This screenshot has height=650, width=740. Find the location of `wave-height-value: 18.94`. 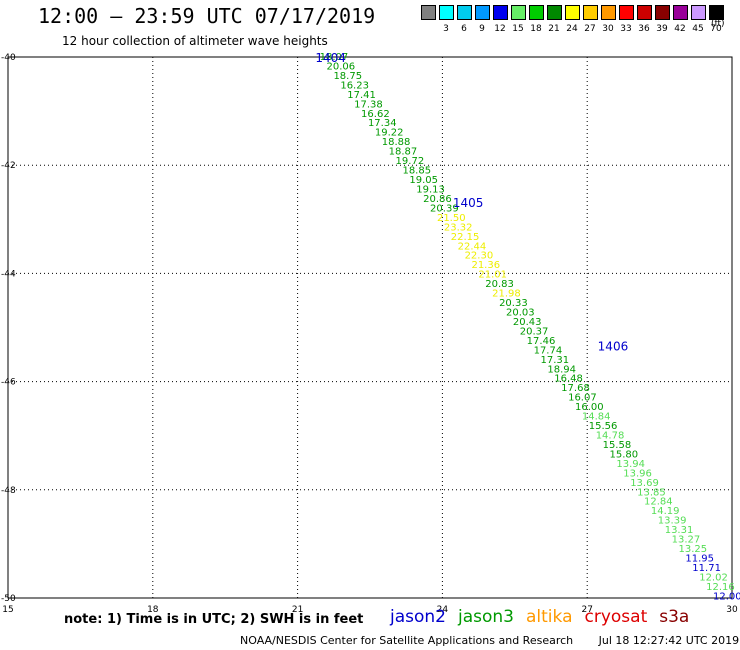

wave-height-value: 18.94 is located at coordinates (561, 369).